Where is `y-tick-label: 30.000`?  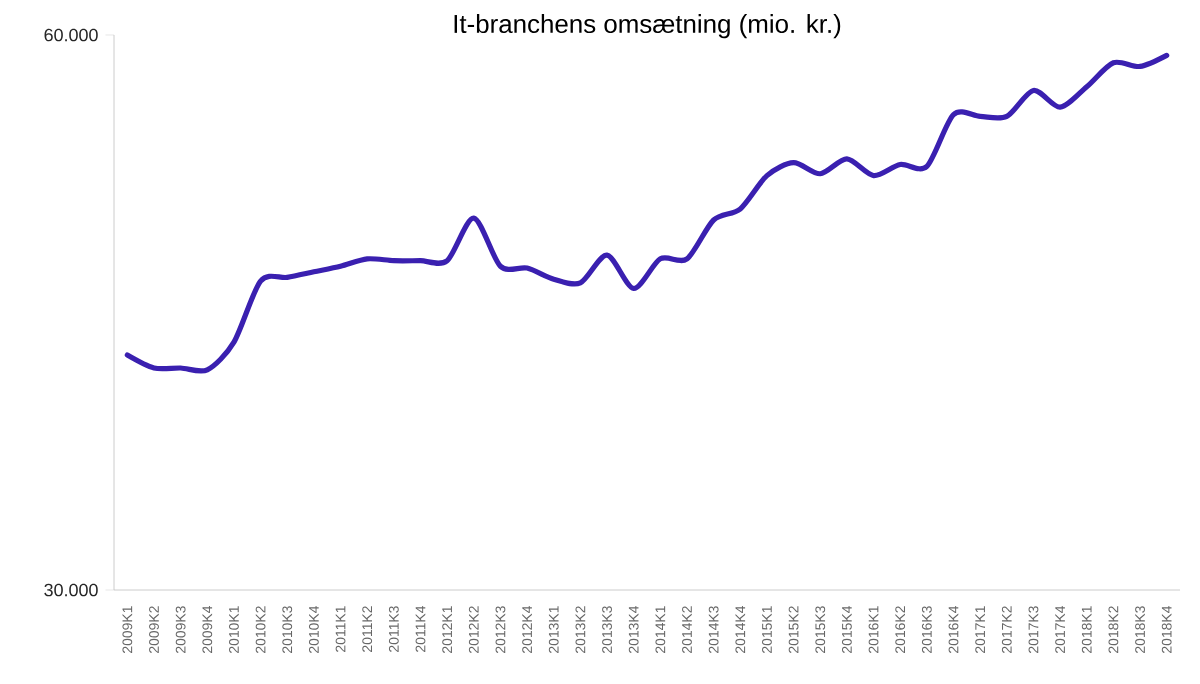
y-tick-label: 30.000 is located at coordinates (71, 590).